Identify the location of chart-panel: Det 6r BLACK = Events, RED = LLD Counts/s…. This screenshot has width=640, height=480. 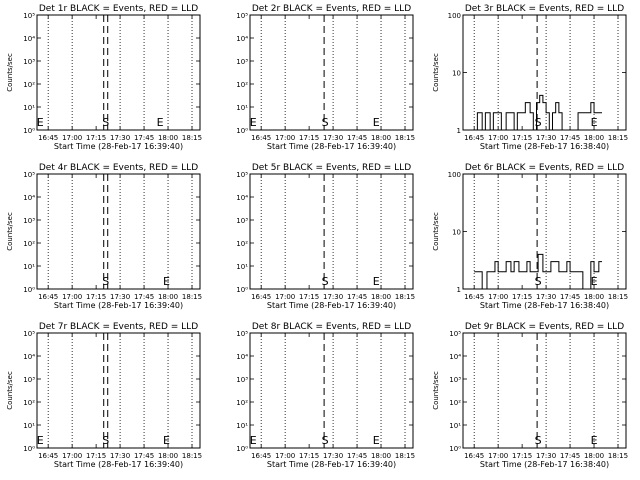
(530, 236).